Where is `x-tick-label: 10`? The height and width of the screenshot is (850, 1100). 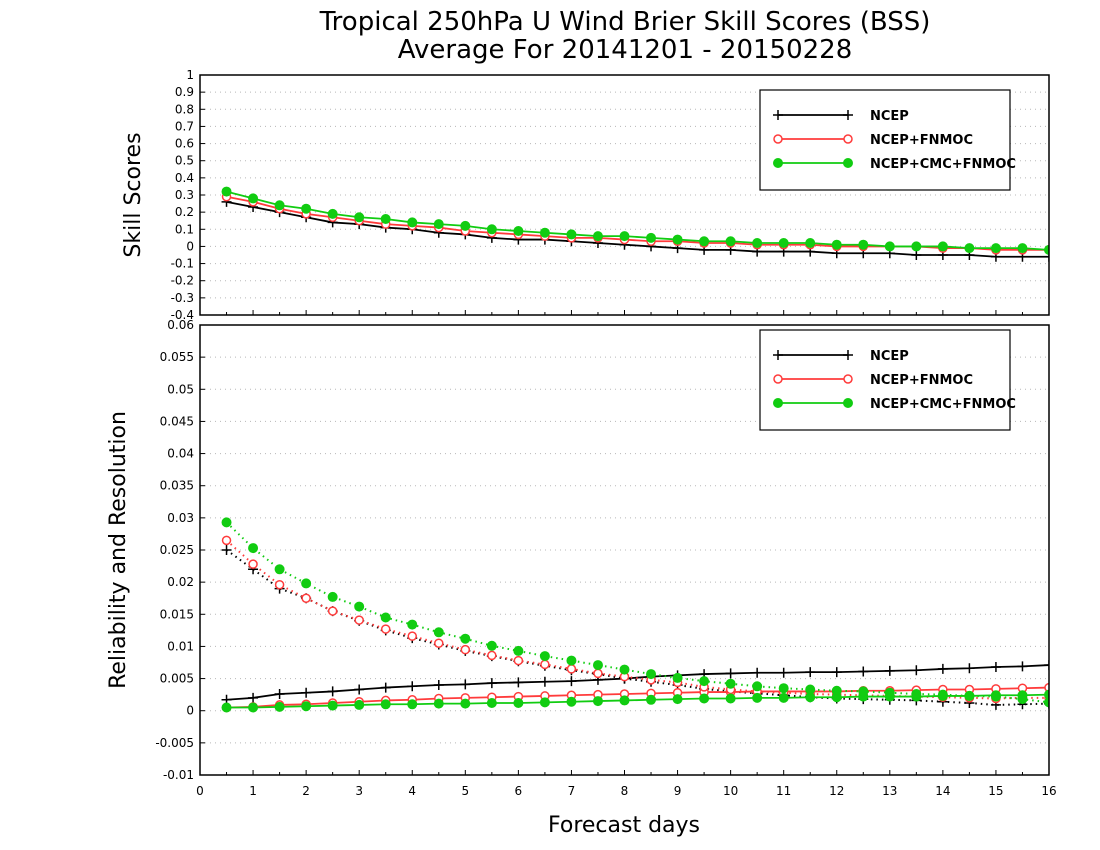
x-tick-label: 10 is located at coordinates (730, 791).